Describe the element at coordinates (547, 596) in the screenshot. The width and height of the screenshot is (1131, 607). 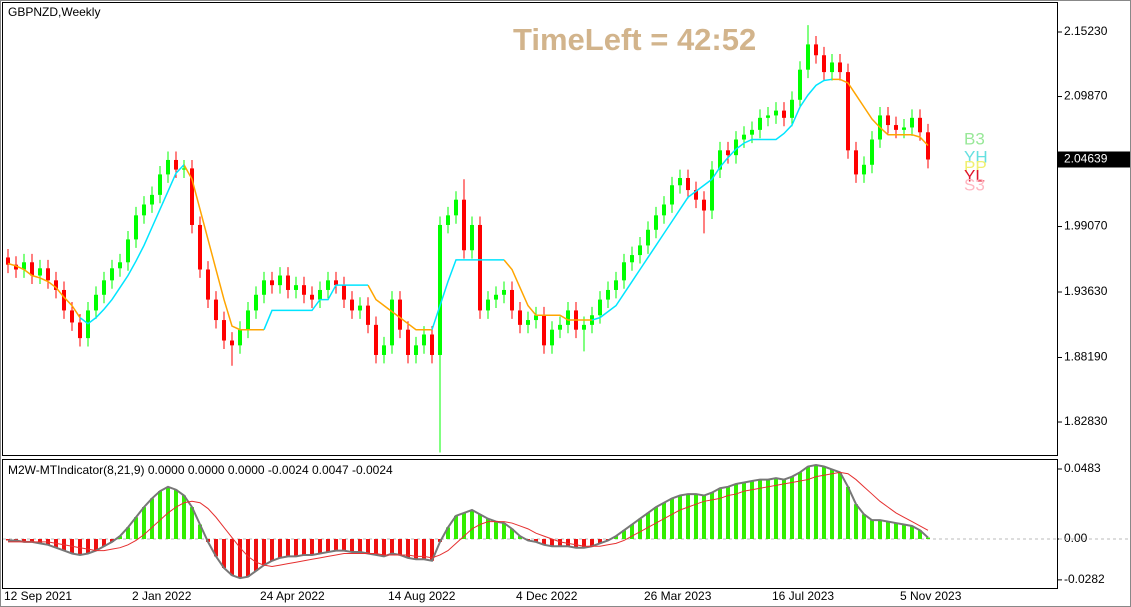
I see `x-tick-label: 4 Dec 2022` at that location.